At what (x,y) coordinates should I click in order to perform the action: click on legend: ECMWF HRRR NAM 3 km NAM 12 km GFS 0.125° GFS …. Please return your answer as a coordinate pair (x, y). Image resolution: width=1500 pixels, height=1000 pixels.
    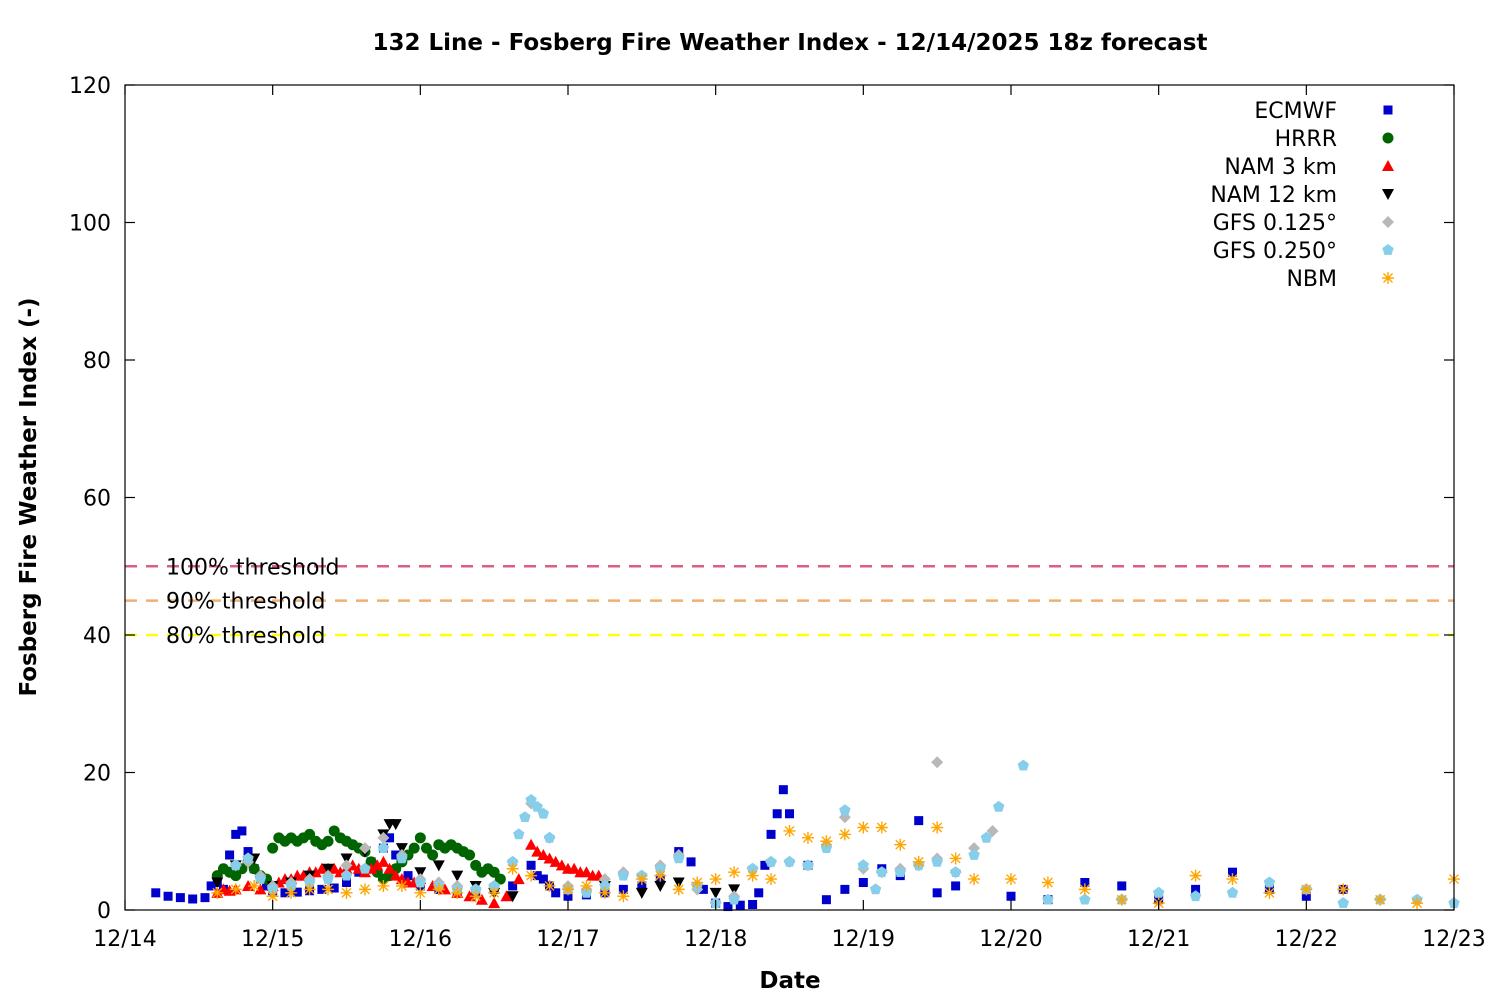
    Looking at the image, I should click on (1302, 195).